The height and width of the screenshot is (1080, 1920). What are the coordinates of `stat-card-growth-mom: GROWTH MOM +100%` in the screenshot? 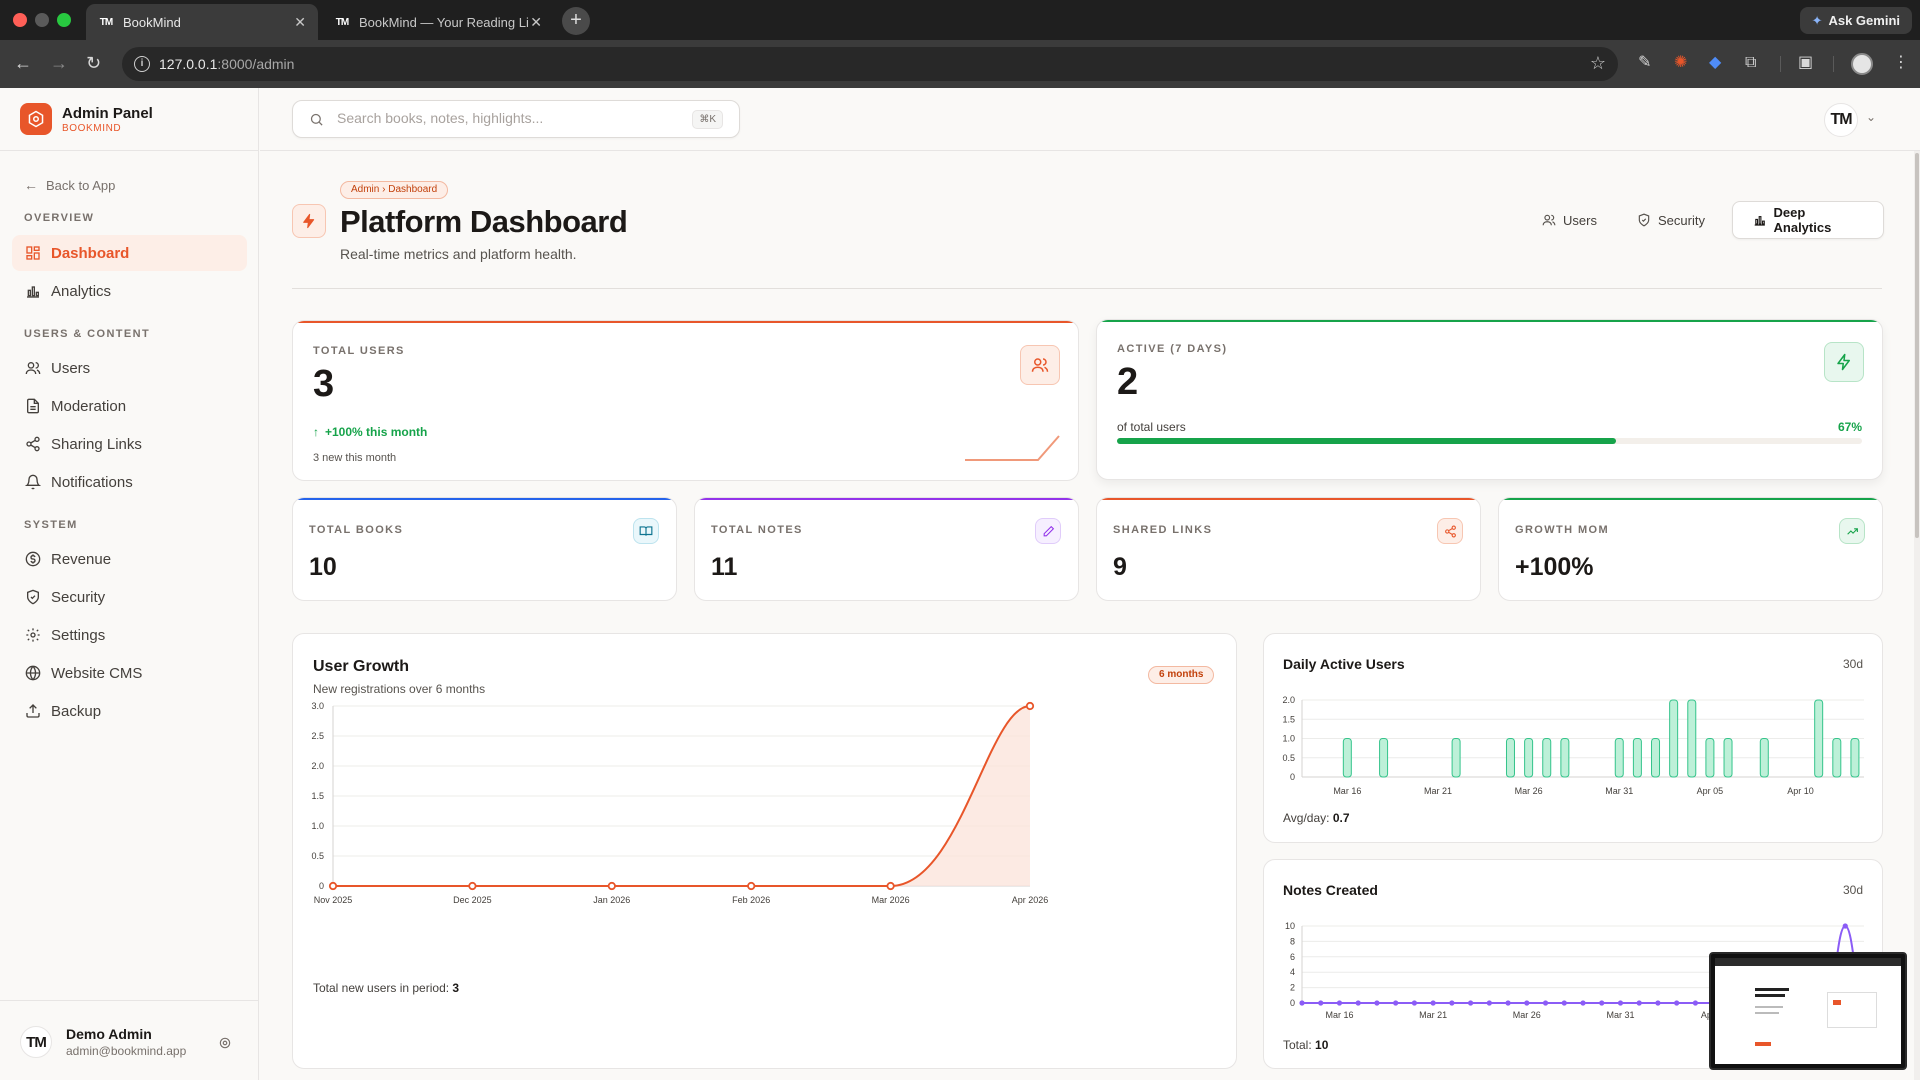 It's located at (1690, 549).